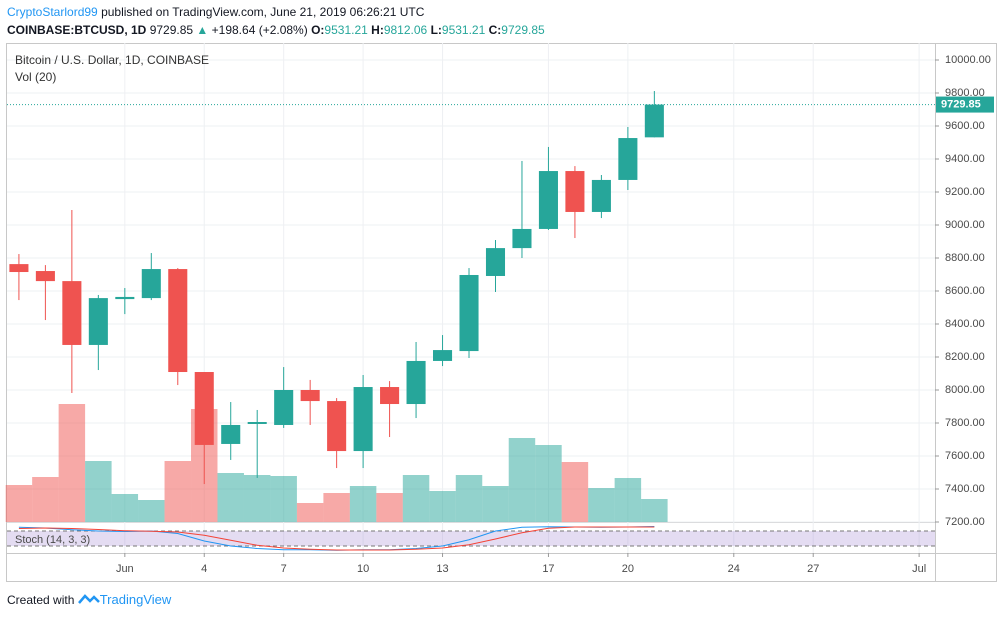 Image resolution: width=1006 pixels, height=618 pixels. What do you see at coordinates (259, 30) in the screenshot?
I see `change: +198.64 (+2.08%)` at bounding box center [259, 30].